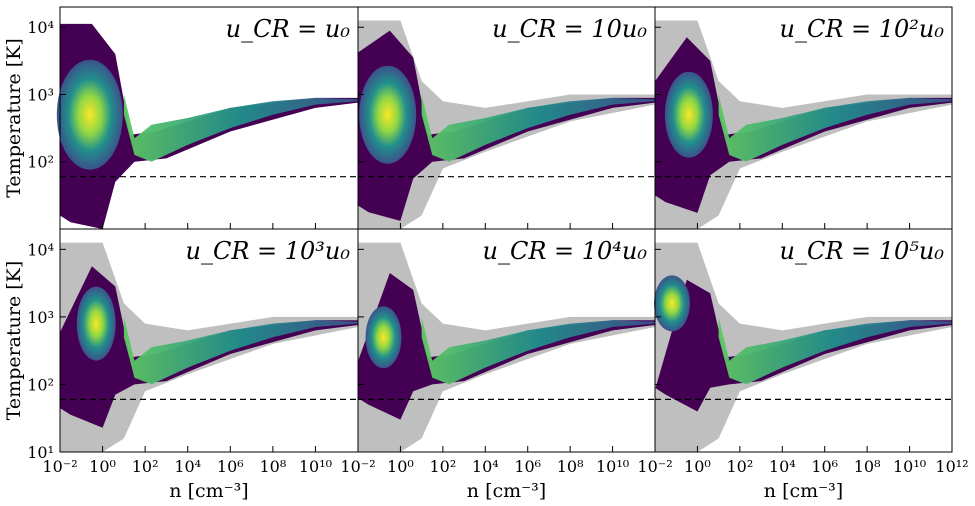 The image size is (975, 506). I want to click on panel-3: u_CR = 10²u₀, so click(803, 118).